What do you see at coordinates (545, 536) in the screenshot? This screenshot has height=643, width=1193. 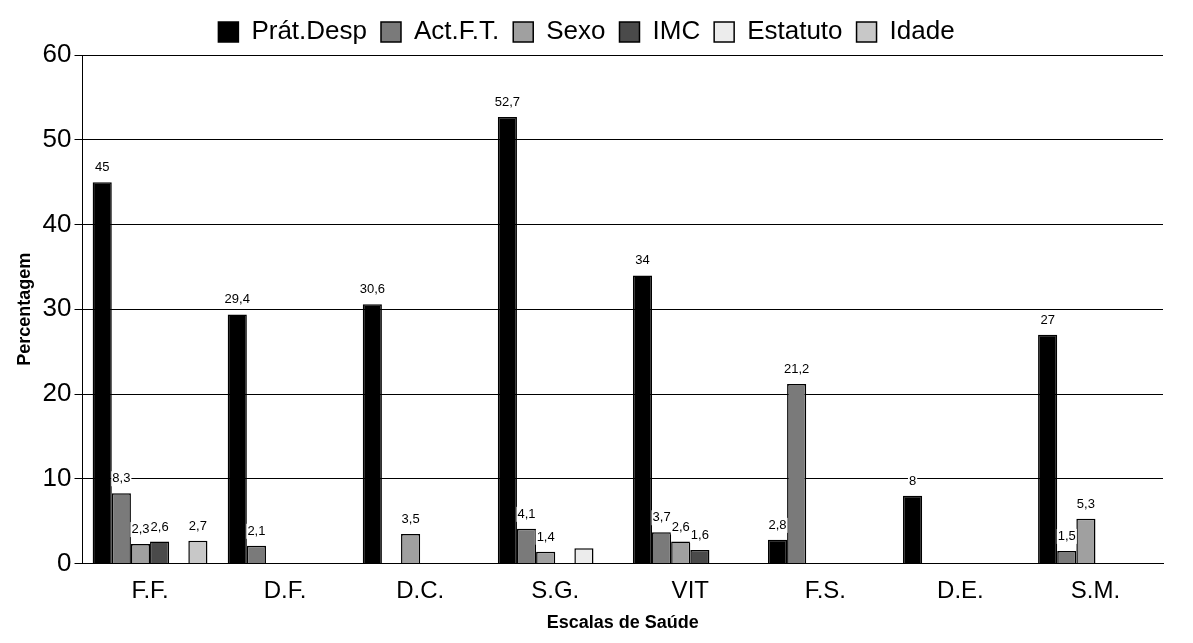 I see `data-label: 1,4` at bounding box center [545, 536].